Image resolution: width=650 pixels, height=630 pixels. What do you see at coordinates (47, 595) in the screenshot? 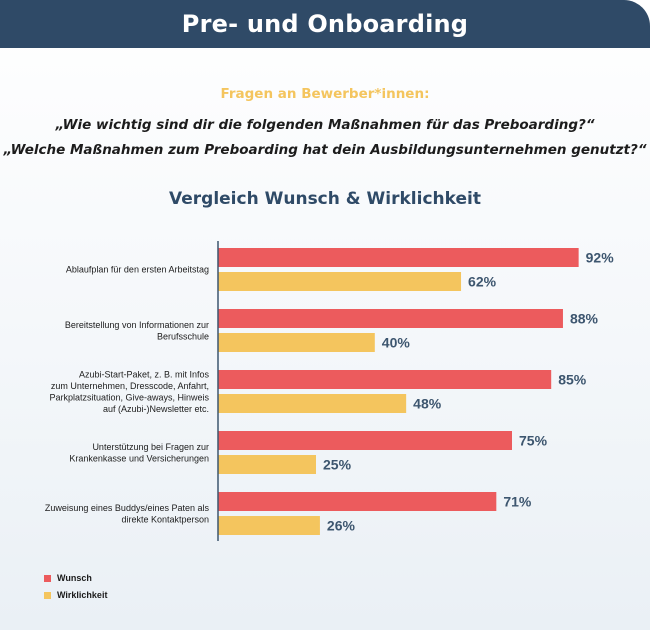
I see `legend-swatch-wirklichkeit` at bounding box center [47, 595].